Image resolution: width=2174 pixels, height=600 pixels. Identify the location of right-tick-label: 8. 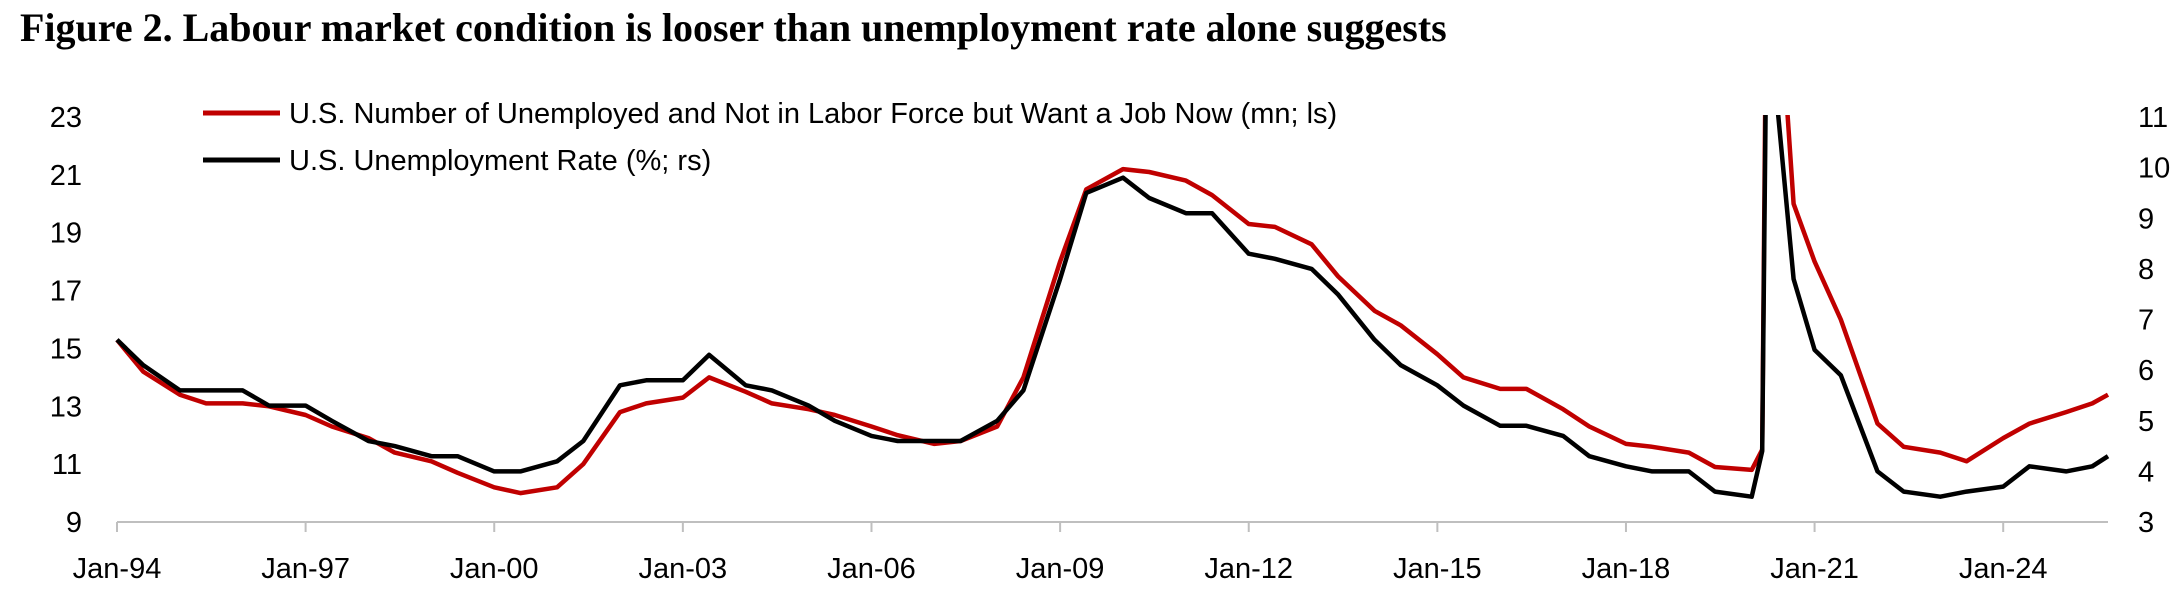
(2146, 270).